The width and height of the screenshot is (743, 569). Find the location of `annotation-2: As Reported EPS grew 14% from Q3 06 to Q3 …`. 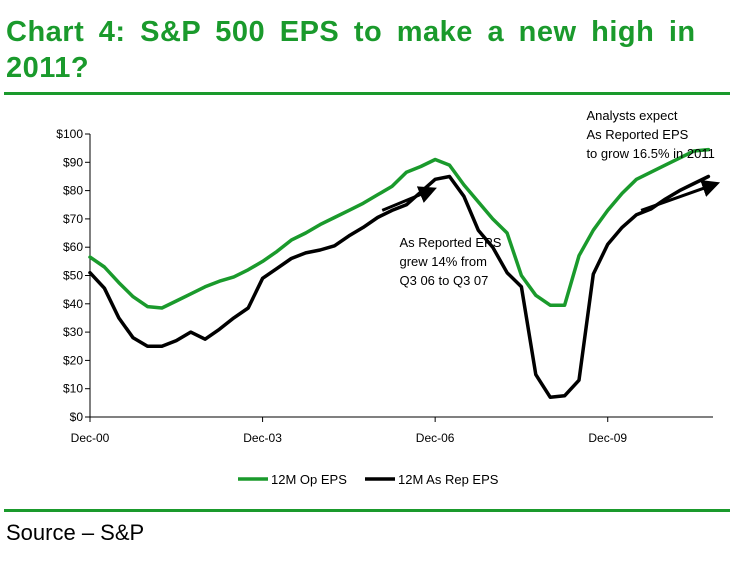

annotation-2: As Reported EPS grew 14% from Q3 06 to Q3 … is located at coordinates (450, 261).